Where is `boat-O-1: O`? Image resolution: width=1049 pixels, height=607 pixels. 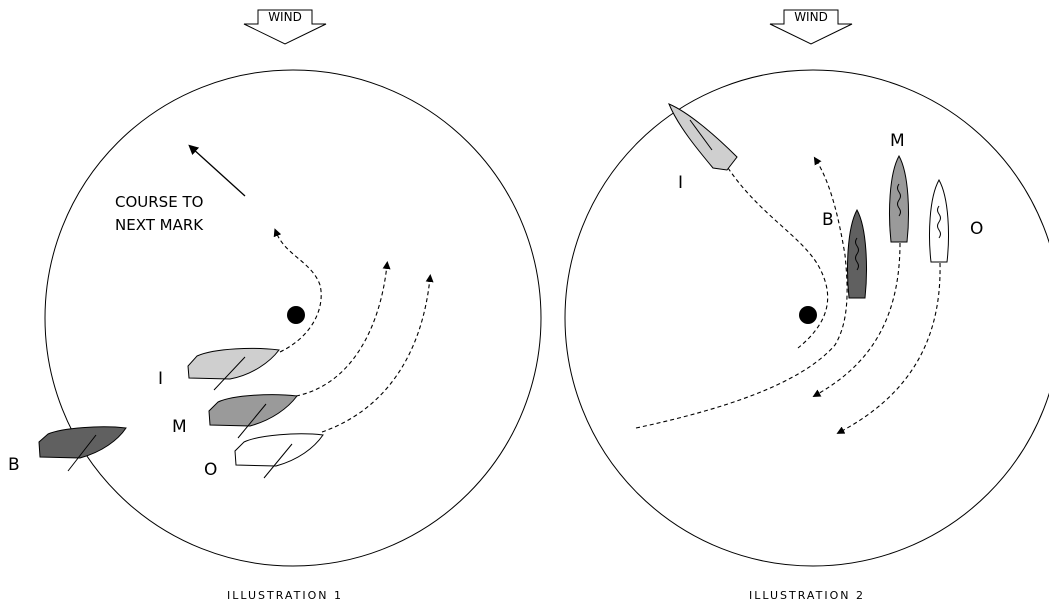
boat-O-1: O is located at coordinates (264, 456).